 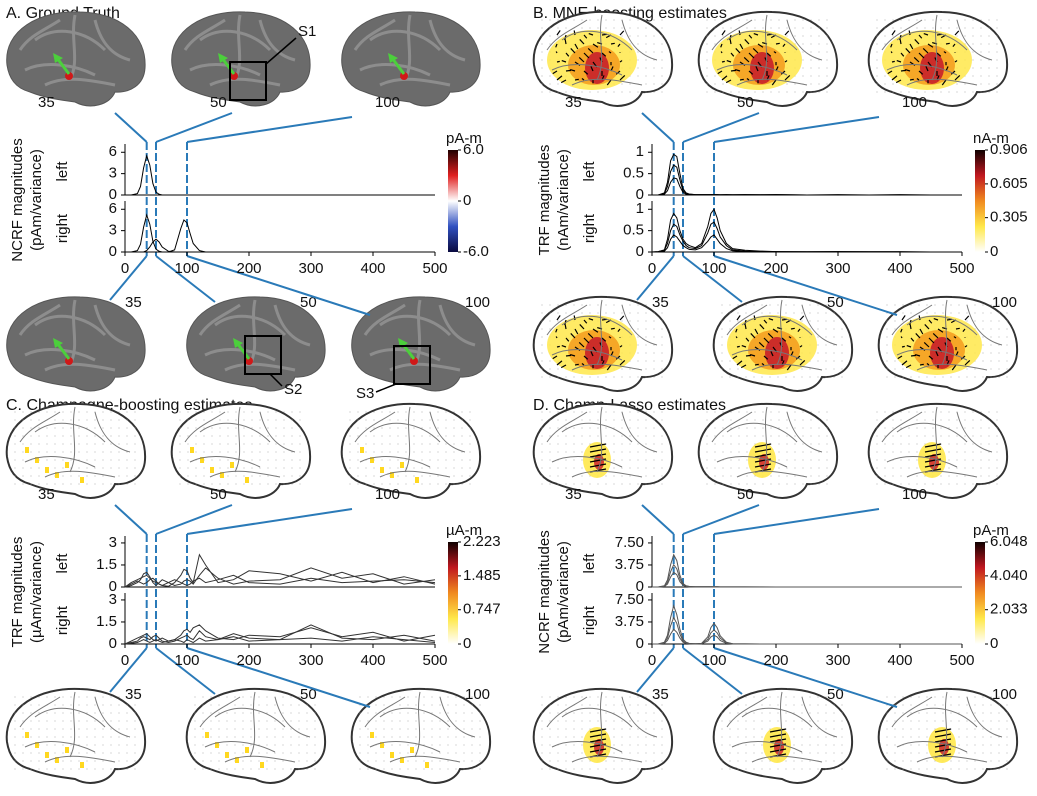 What do you see at coordinates (837, 268) in the screenshot?
I see `x-tick-label: 300` at bounding box center [837, 268].